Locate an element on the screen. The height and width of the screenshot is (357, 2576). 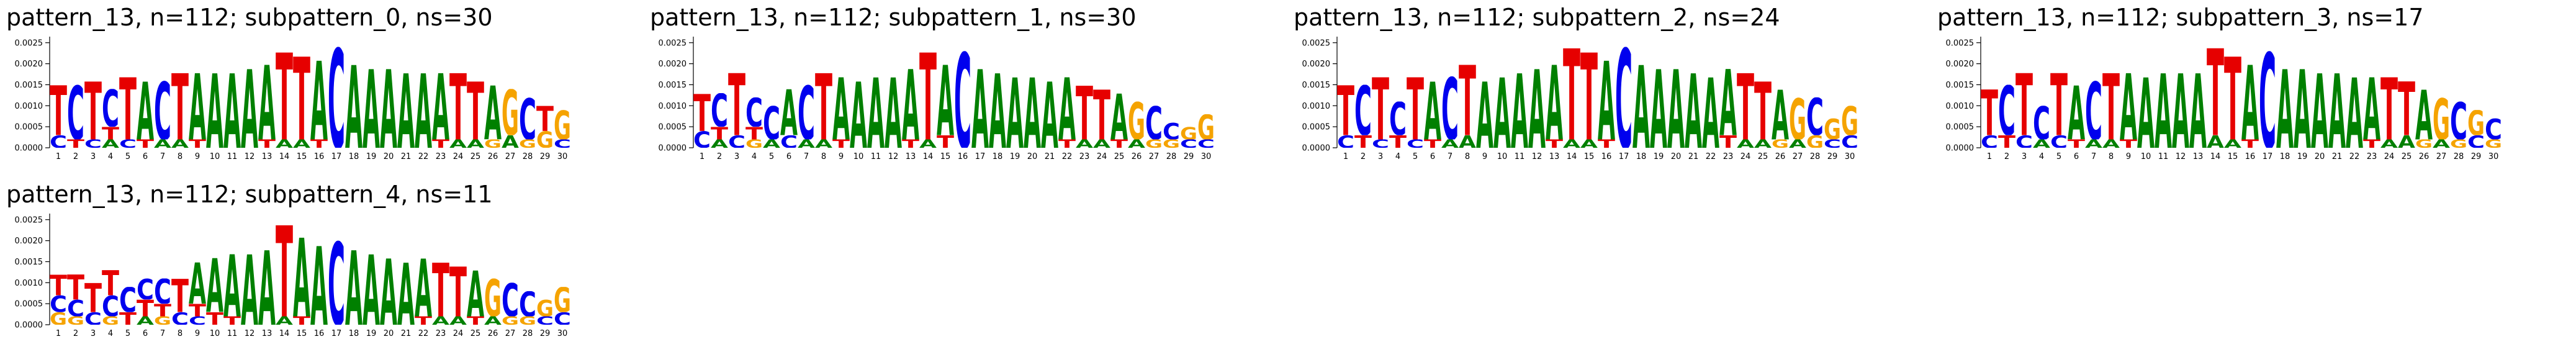
x-tick-label: 11 is located at coordinates (876, 156).